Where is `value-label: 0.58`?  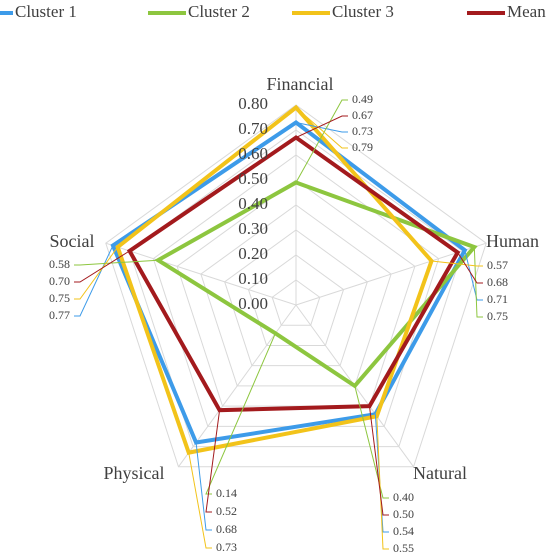 value-label: 0.58 is located at coordinates (59, 264).